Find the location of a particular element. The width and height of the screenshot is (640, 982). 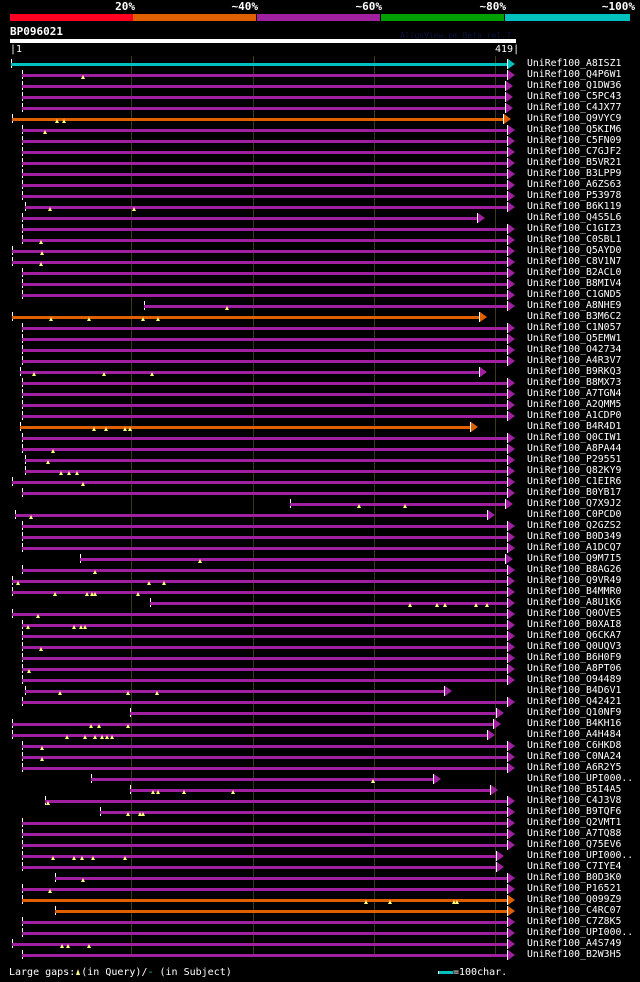

hit-row: UniRef100_A8PA44 is located at coordinates (320, 449).